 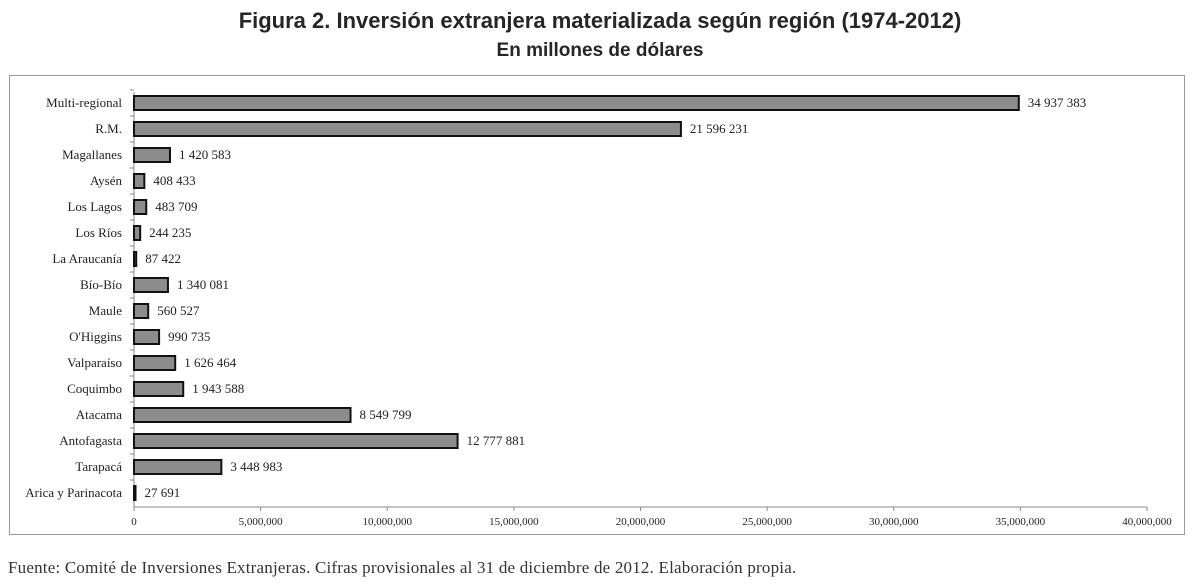 I want to click on category-label: R.M., so click(x=108, y=128).